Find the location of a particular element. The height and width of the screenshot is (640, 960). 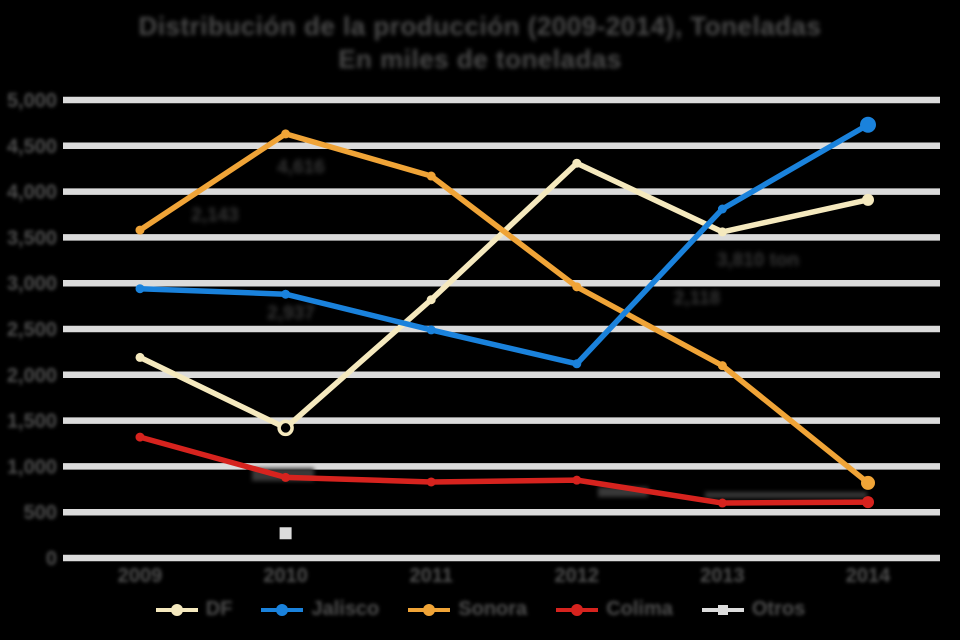

y-tick-label: 2,500 is located at coordinates (32, 330).